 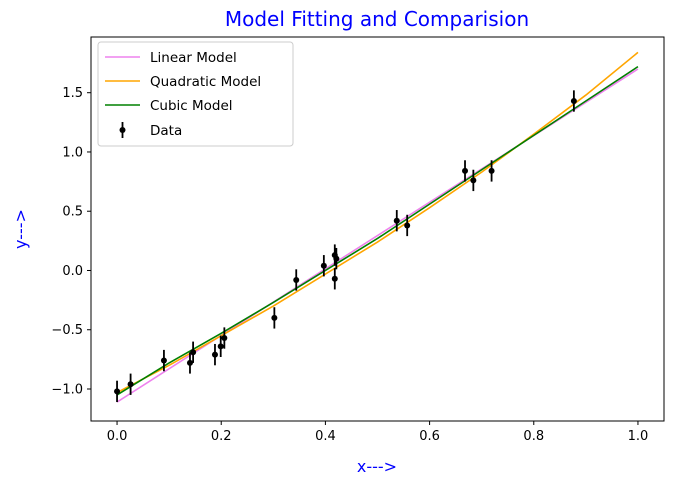 I want to click on legend-label-data: Data, so click(x=166, y=131).